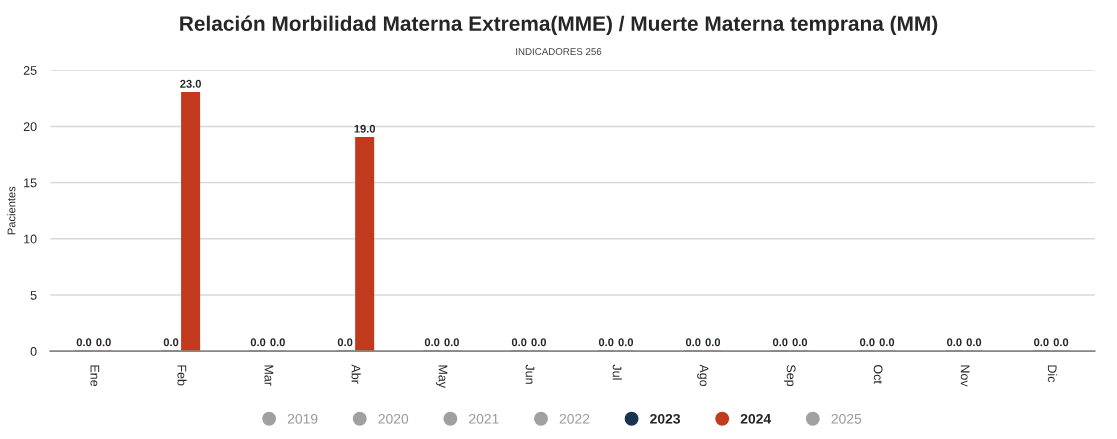  I want to click on chart-title: Relación Morbilidad Materna Extrema(MME) / Muerte Materna temprana (MM), so click(559, 25).